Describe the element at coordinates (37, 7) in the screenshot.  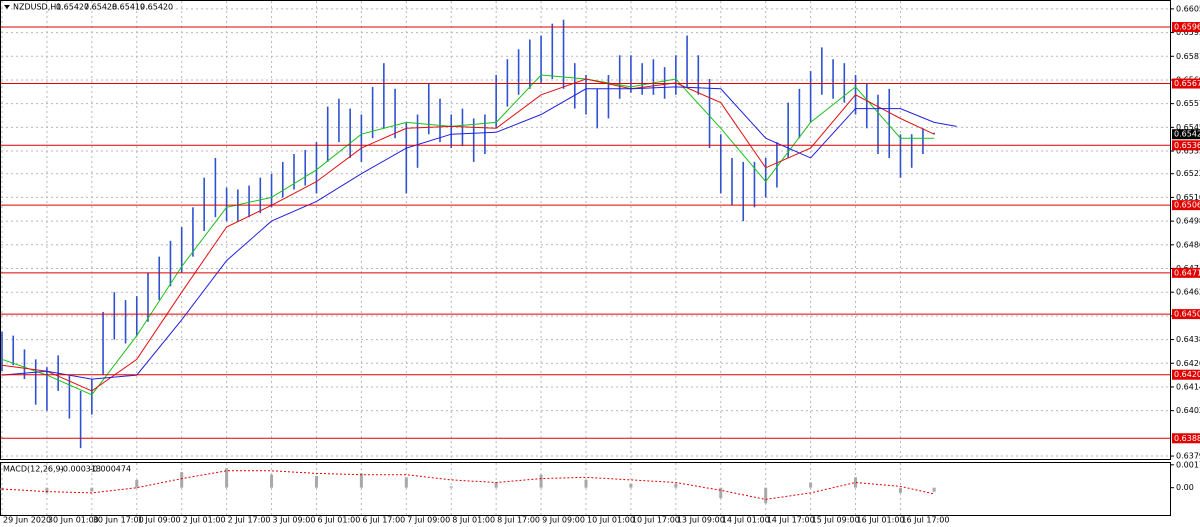
I see `chart-title: NZDUSD,H1` at that location.